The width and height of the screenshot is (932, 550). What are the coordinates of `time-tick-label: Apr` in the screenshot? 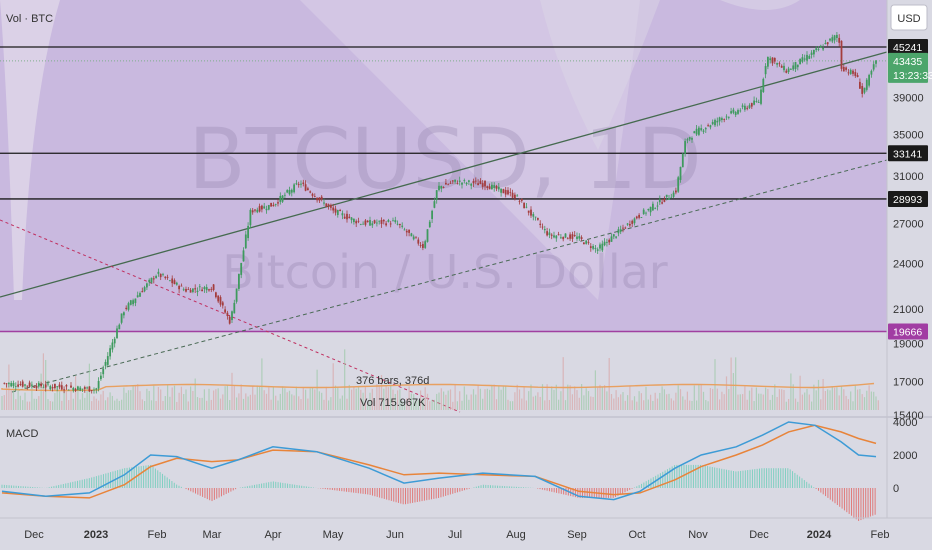 It's located at (272, 535).